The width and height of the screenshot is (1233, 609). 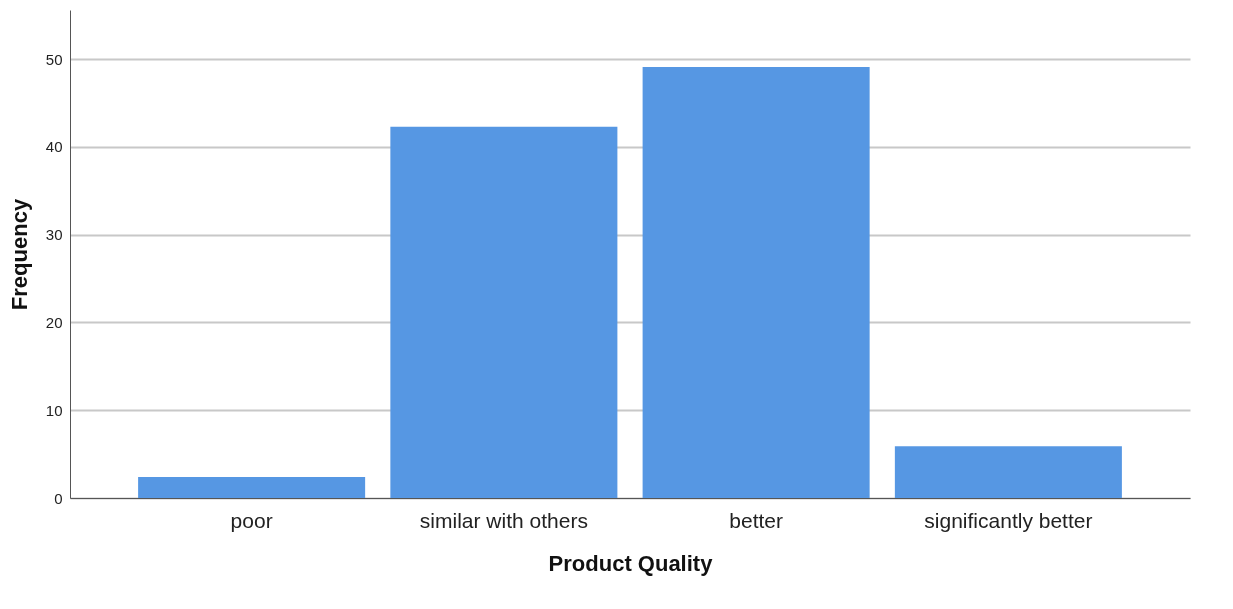 What do you see at coordinates (54, 410) in the screenshot?
I see `y-tick-label: 10` at bounding box center [54, 410].